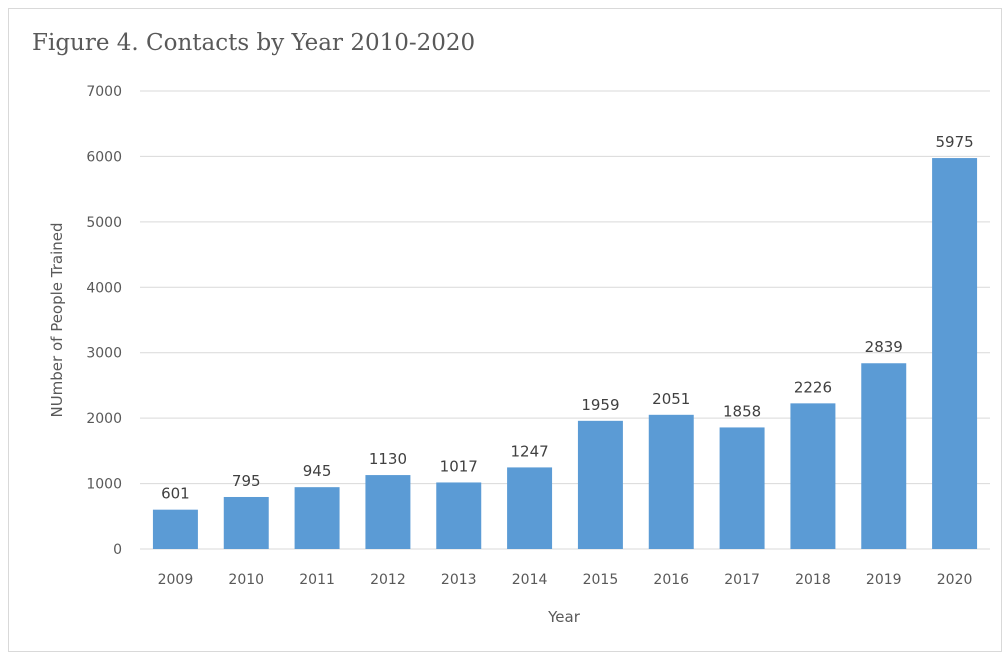  What do you see at coordinates (104, 321) in the screenshot?
I see `y-axis-ticks: 0 1000 2000 3000 4000 5000 6000 7000` at bounding box center [104, 321].